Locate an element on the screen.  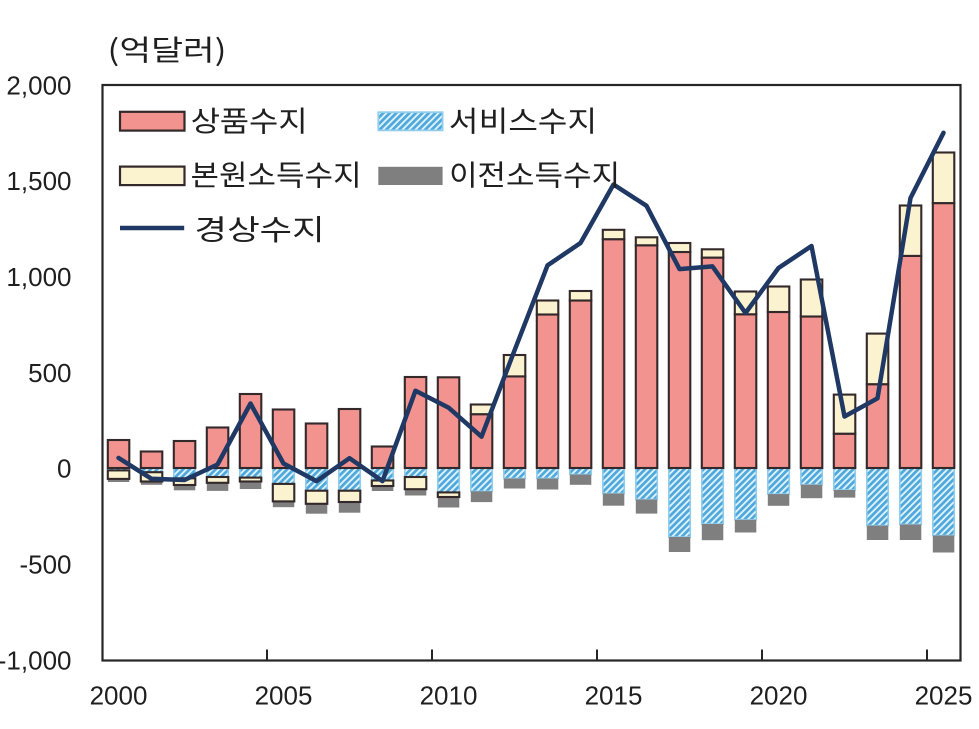
svg-text: 1,000 is located at coordinates (38, 277).